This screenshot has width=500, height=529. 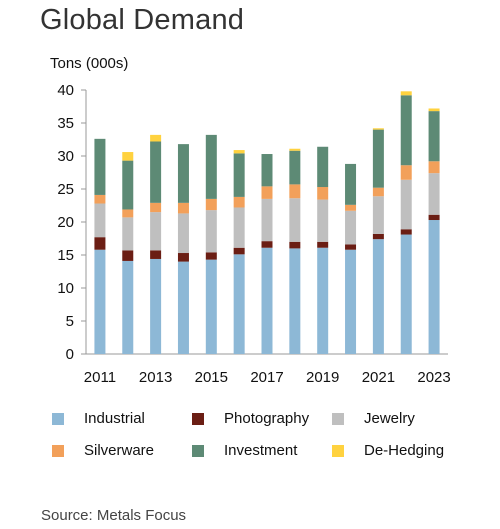 What do you see at coordinates (323, 193) in the screenshot?
I see `bar-segment-silverware-2019` at bounding box center [323, 193].